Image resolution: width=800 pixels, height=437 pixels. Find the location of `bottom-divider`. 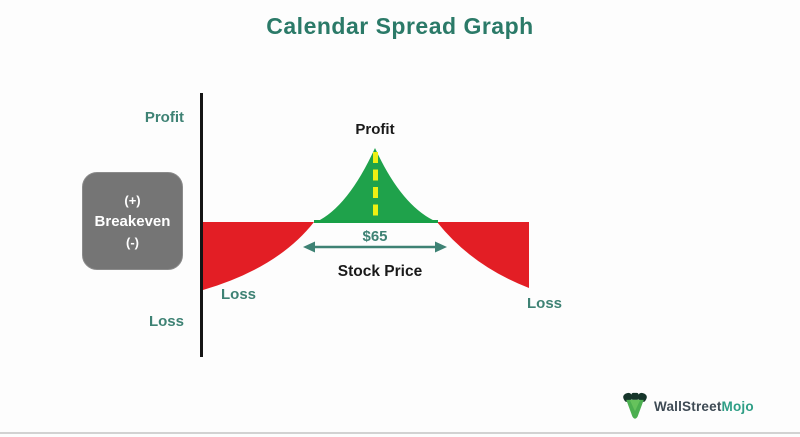

bottom-divider is located at coordinates (400, 433).